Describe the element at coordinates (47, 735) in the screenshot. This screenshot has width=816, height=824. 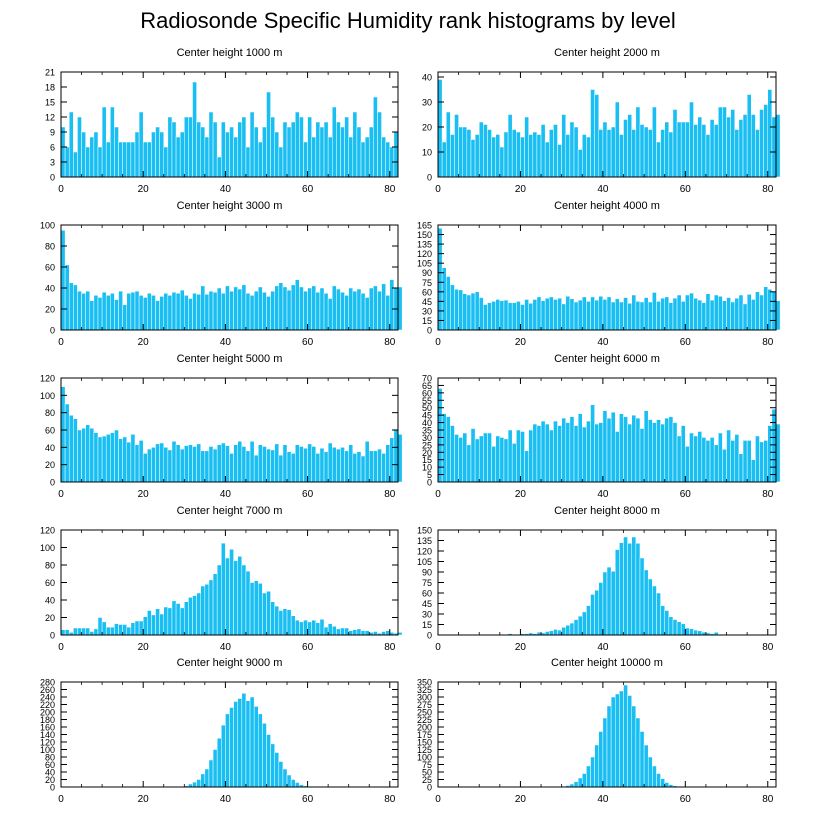
I see `y-tick-label: 140` at that location.